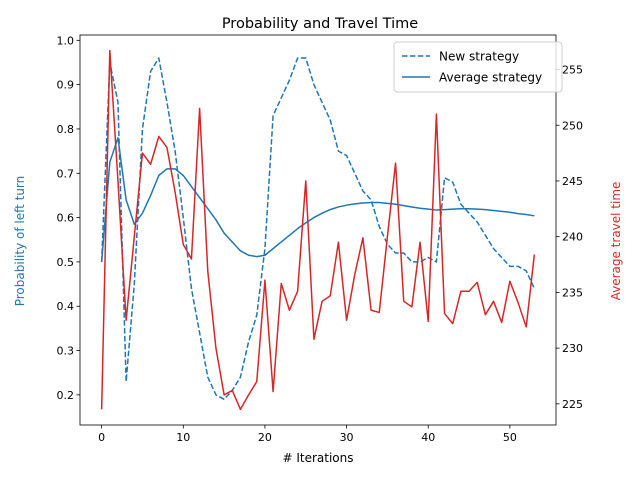 This screenshot has height=480, width=640. I want to click on y-left-tick-label: 0.4, so click(66, 306).